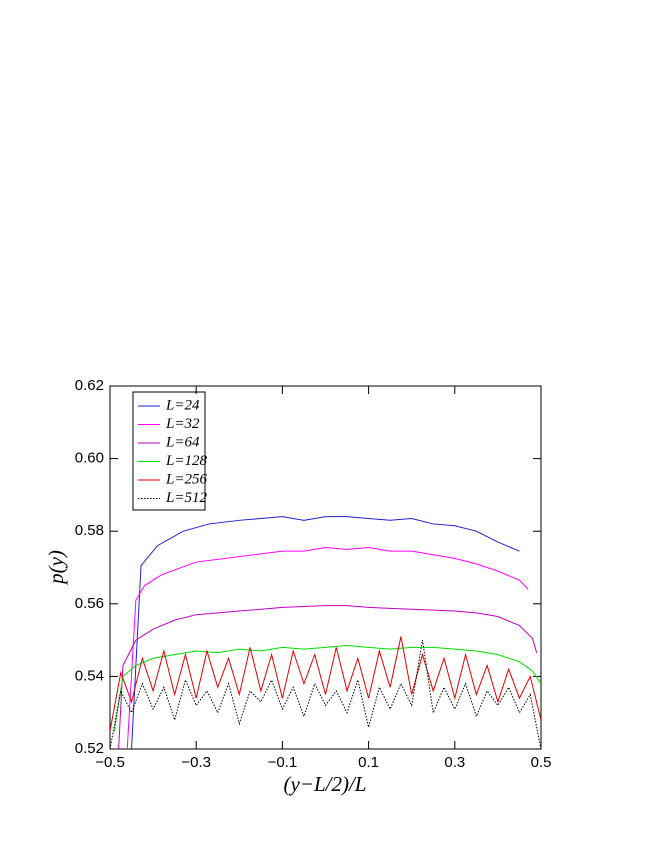  Describe the element at coordinates (89, 748) in the screenshot. I see `y-tick-label: 0.52` at that location.